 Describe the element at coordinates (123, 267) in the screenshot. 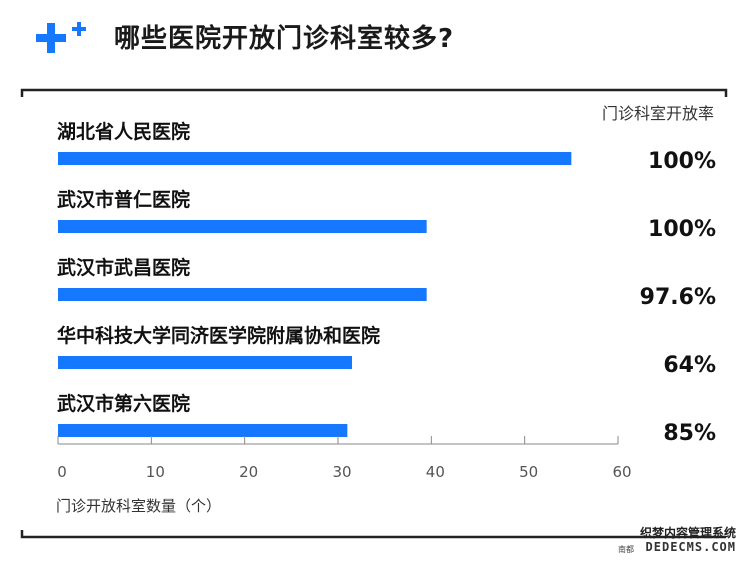

I see `category-label: 武汉市武昌医院` at that location.